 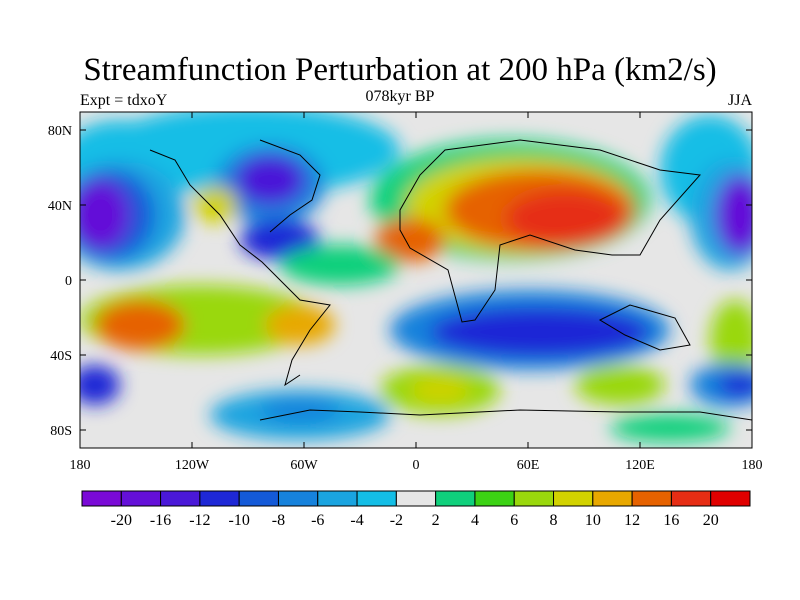 I want to click on colorbar-label: -8, so click(x=278, y=520).